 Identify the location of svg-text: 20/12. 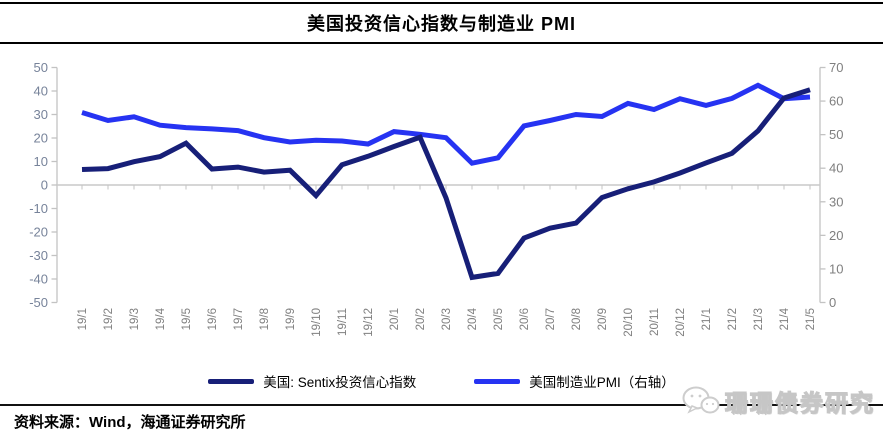
(681, 322).